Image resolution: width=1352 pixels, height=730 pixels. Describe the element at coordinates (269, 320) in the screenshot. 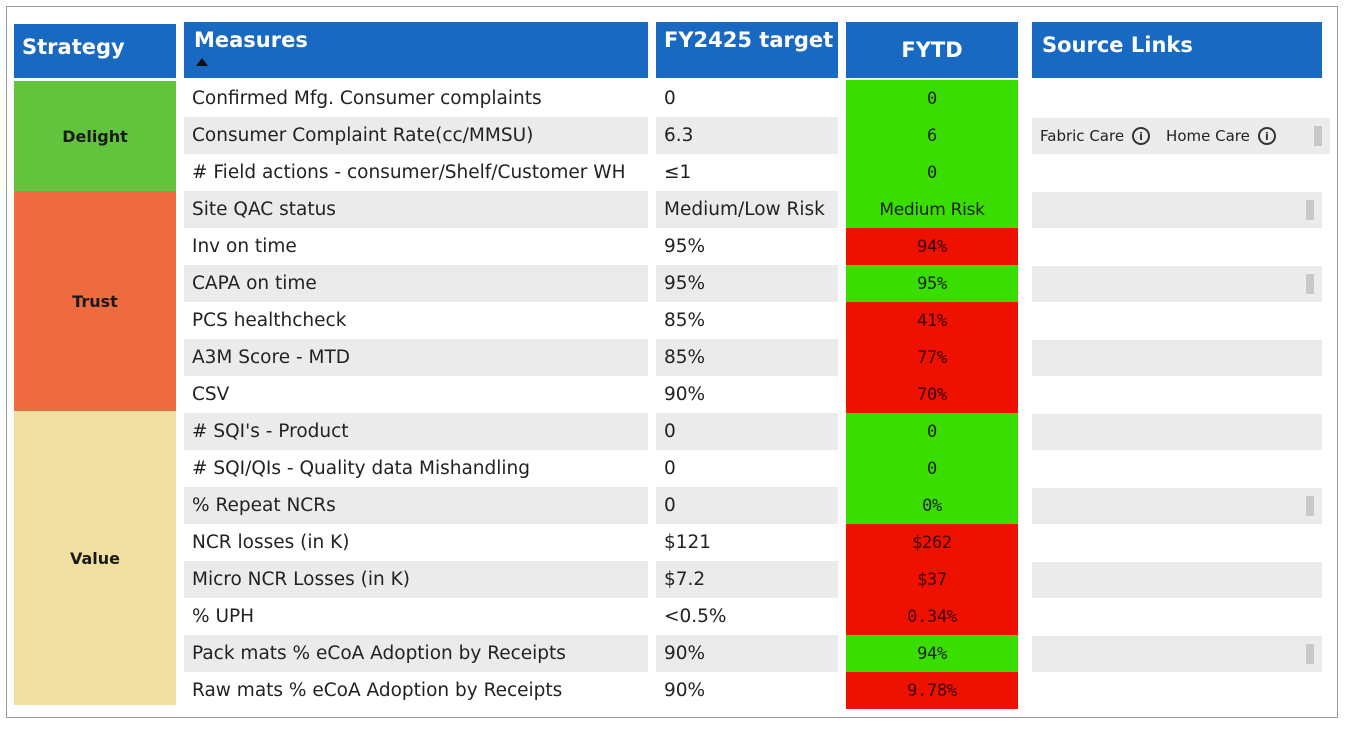

I see `measure-cell: PCS healthcheck` at that location.